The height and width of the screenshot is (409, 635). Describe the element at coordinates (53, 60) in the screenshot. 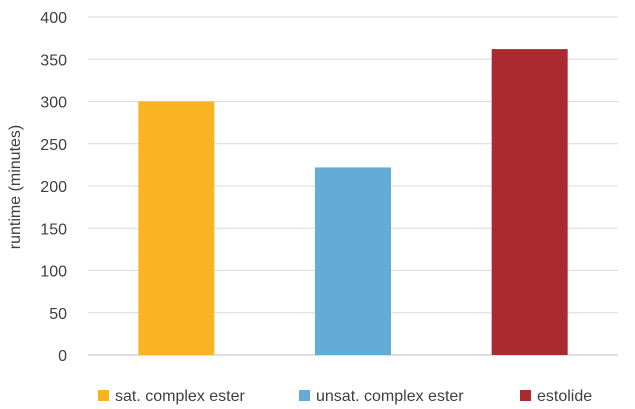

I see `y-tick-label-350: 350` at that location.